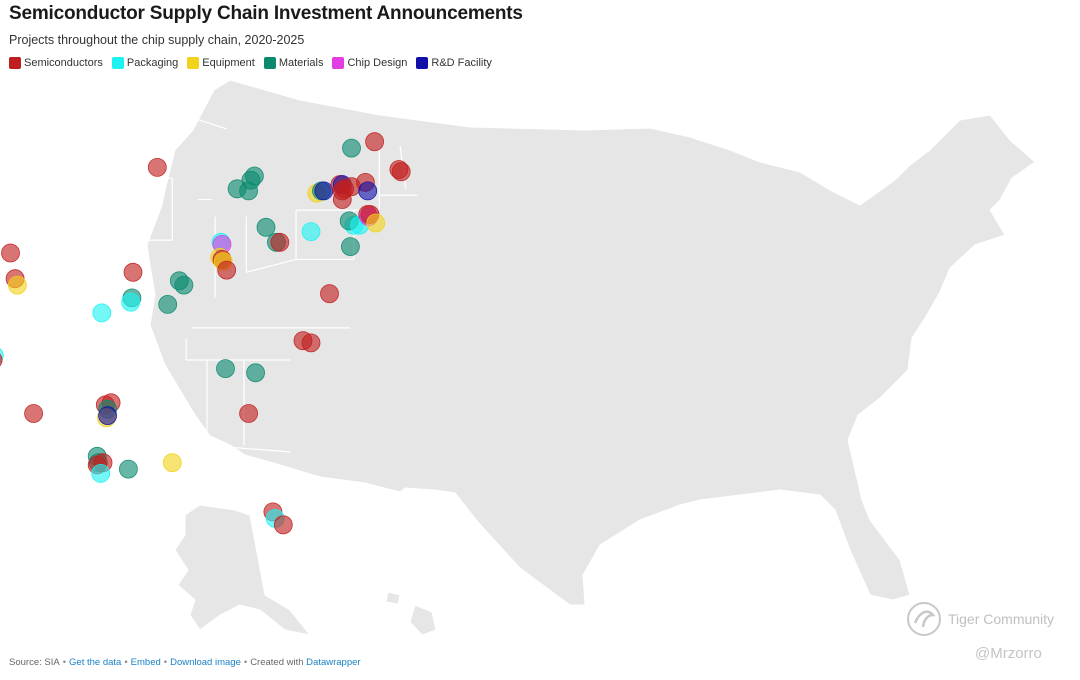 The height and width of the screenshot is (680, 1080). I want to click on legend-item-semiconductors: Semiconductors, so click(56, 63).